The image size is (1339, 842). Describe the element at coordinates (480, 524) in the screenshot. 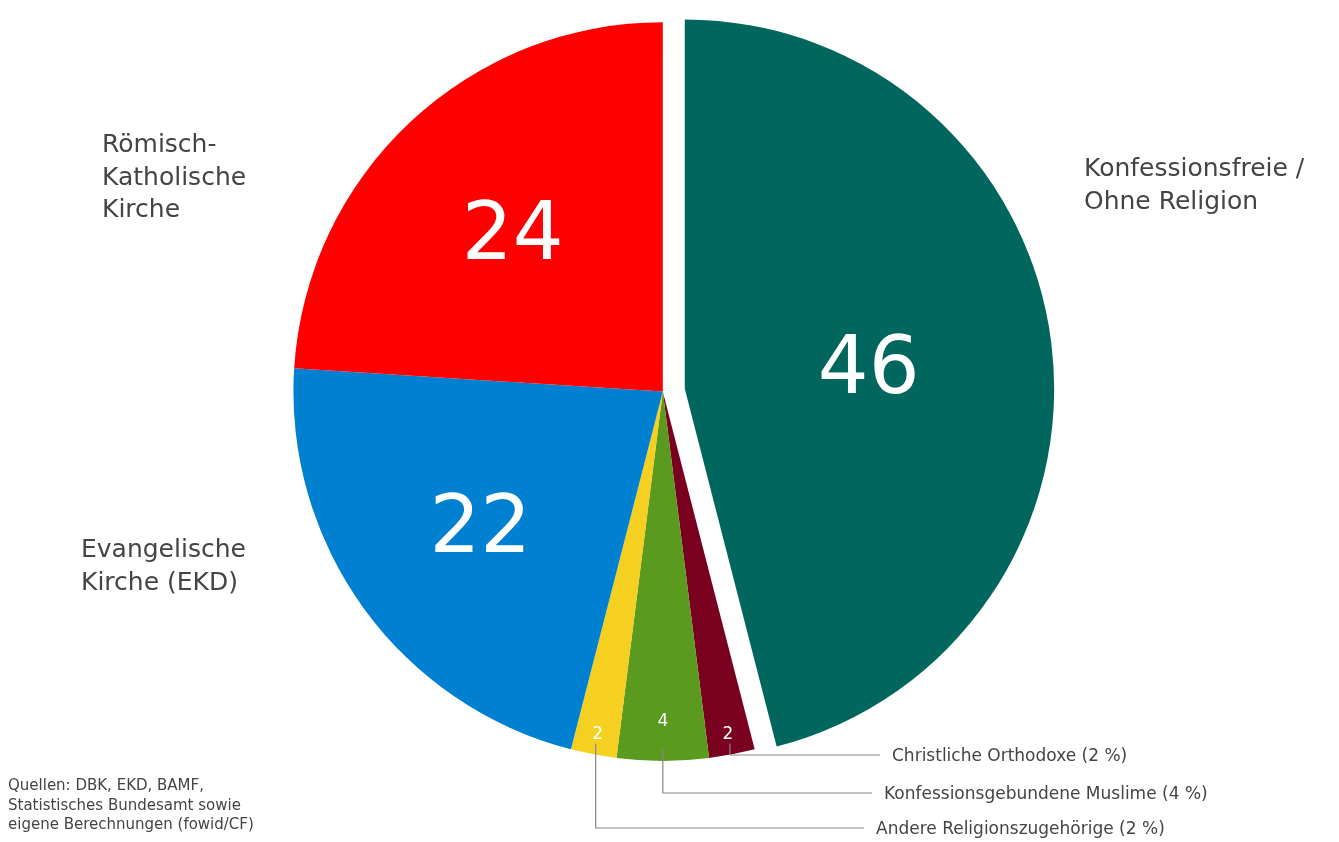

I see `data-label: 22` at that location.